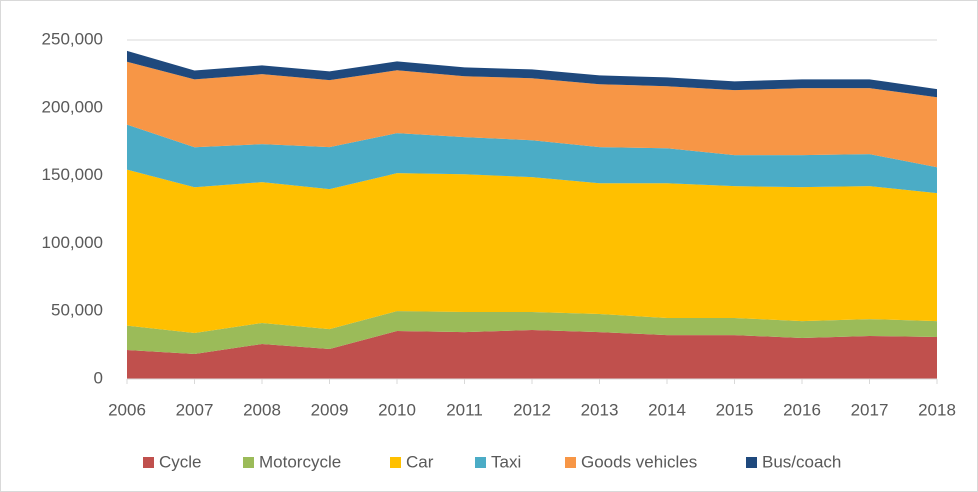 The image size is (978, 492). I want to click on x-tick-label: 2018, so click(937, 409).